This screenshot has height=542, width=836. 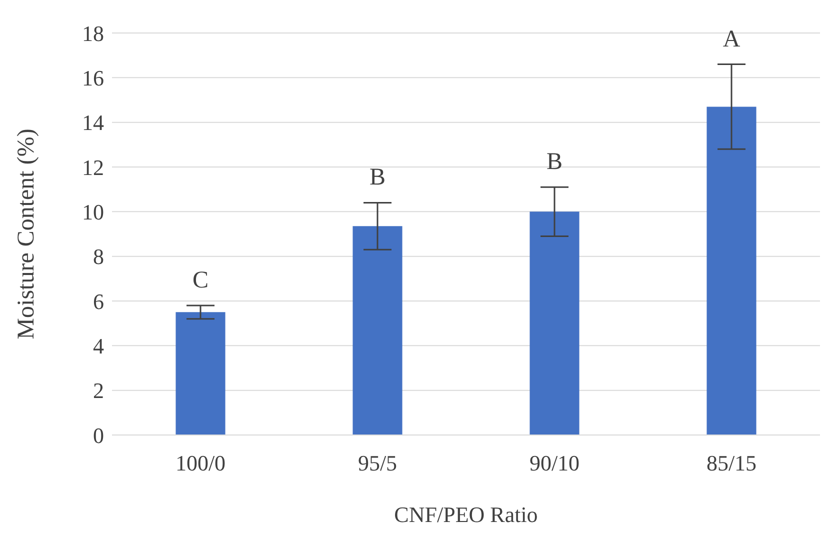 What do you see at coordinates (200, 463) in the screenshot?
I see `x-tick-label: 100/0` at bounding box center [200, 463].